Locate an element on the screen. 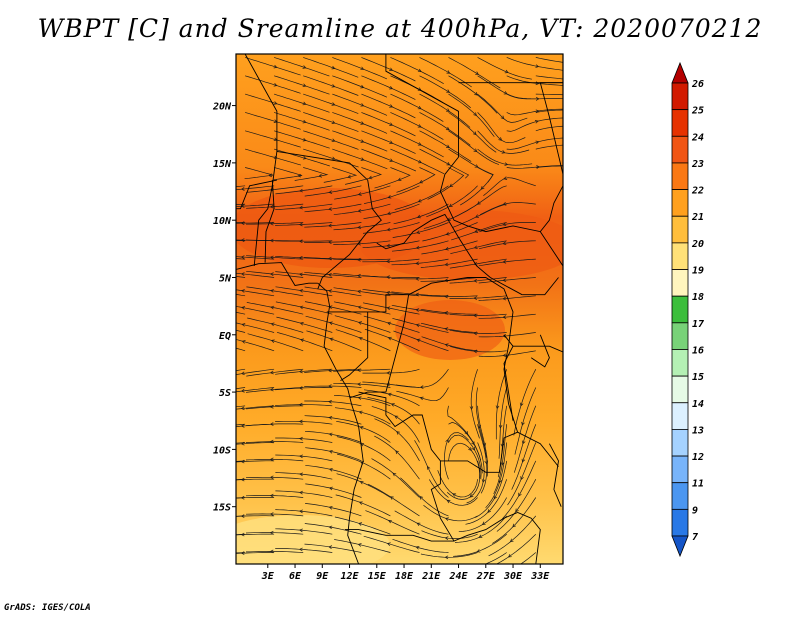 This screenshot has height=618, width=800. lon-tick-label: 3E is located at coordinates (268, 576).